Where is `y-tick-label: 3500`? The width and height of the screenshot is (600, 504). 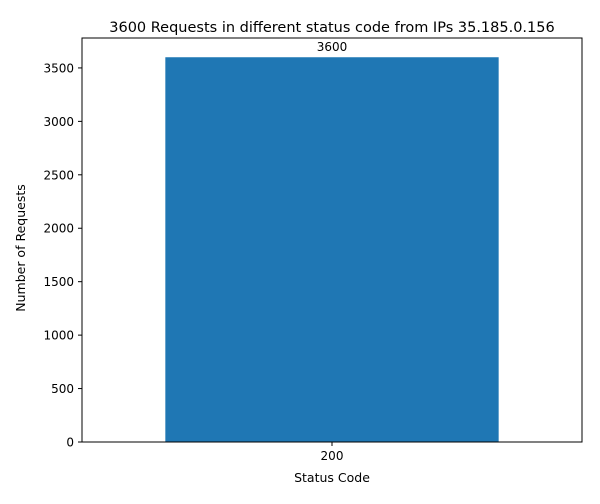 y-tick-label: 3500 is located at coordinates (58, 68).